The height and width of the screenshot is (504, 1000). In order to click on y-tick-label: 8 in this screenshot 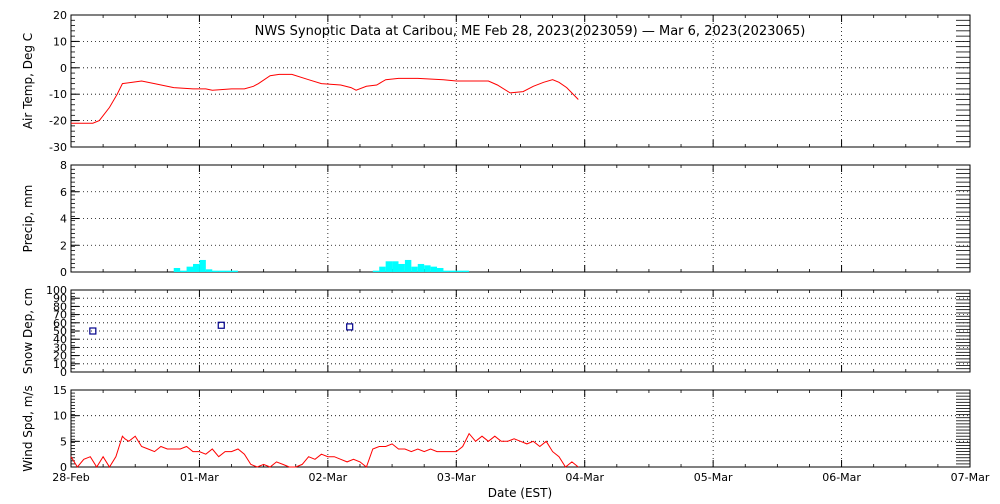, I will do `click(63, 165)`.